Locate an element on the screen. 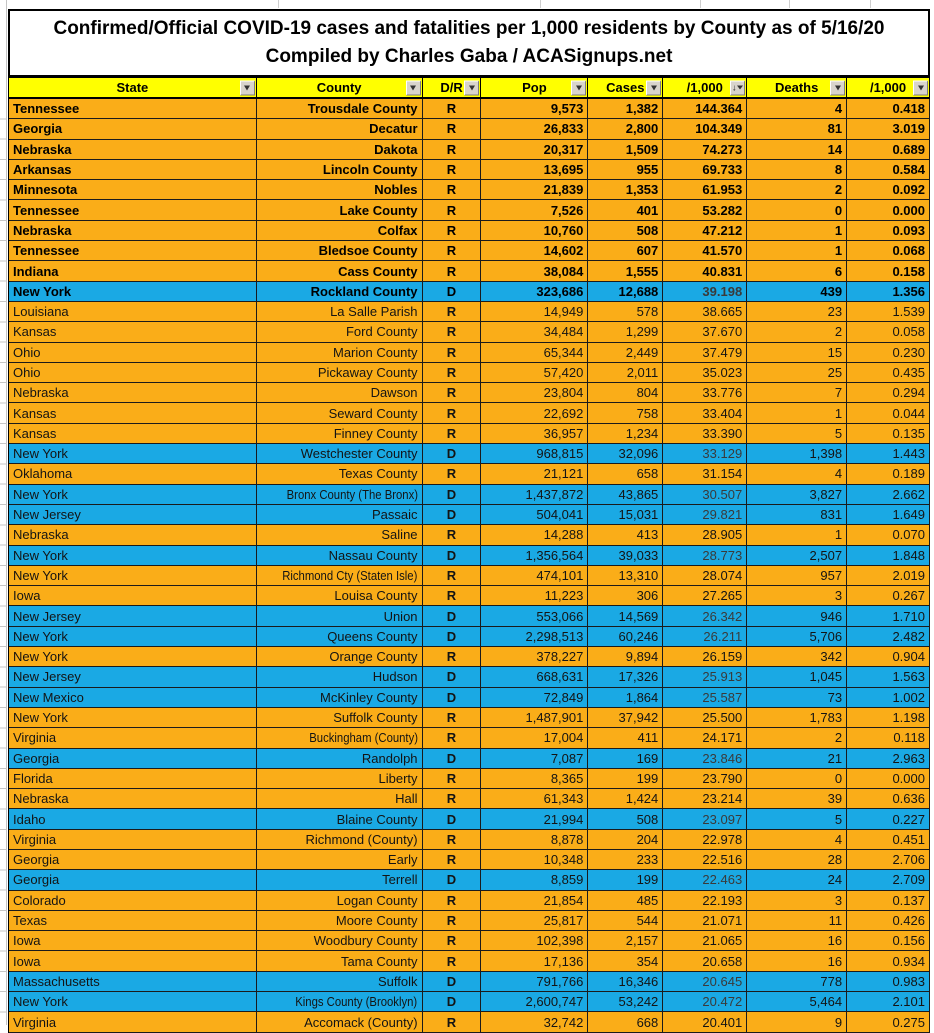 This screenshot has height=1033, width=934. cell-deaths-per-1000: 0.275 is located at coordinates (888, 1022).